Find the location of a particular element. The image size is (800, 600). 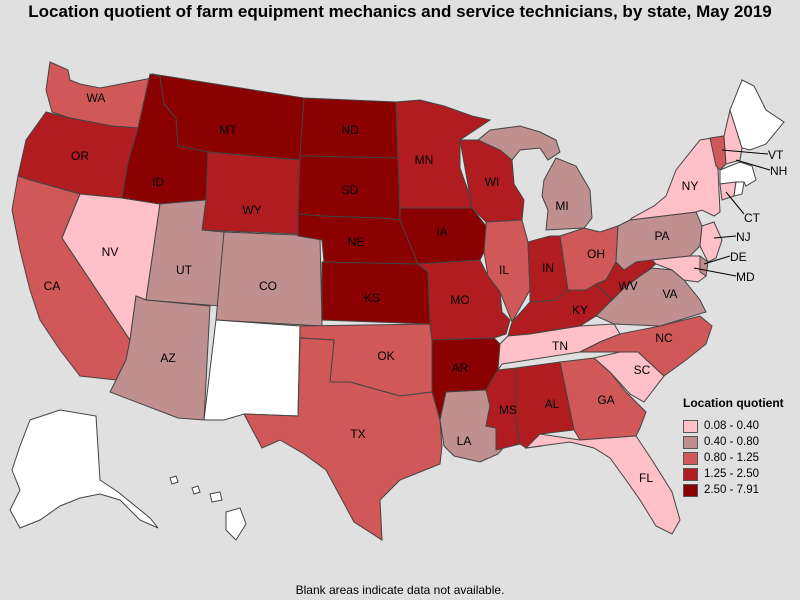

state-mn is located at coordinates (443, 154).